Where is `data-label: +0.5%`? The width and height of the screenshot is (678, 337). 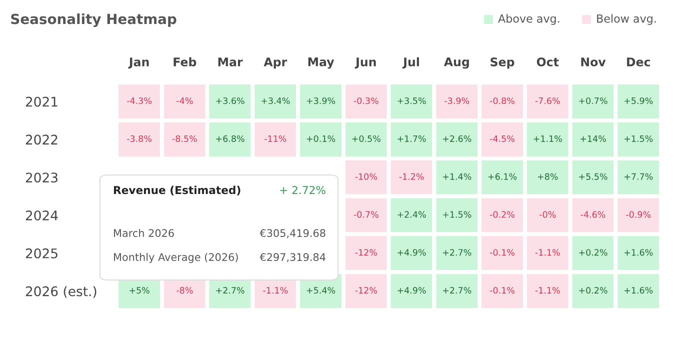 data-label: +0.5% is located at coordinates (366, 138).